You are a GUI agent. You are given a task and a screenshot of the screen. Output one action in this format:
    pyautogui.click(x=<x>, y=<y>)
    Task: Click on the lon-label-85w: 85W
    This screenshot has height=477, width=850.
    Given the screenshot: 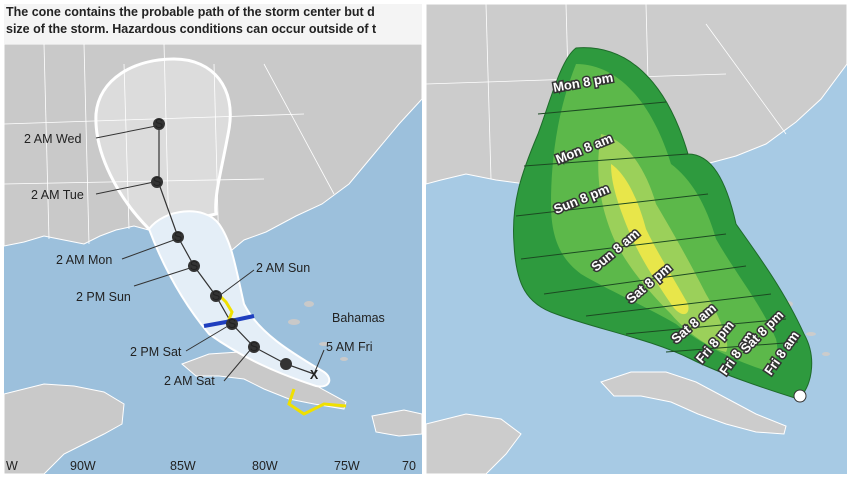 What is the action you would take?
    pyautogui.click(x=183, y=466)
    